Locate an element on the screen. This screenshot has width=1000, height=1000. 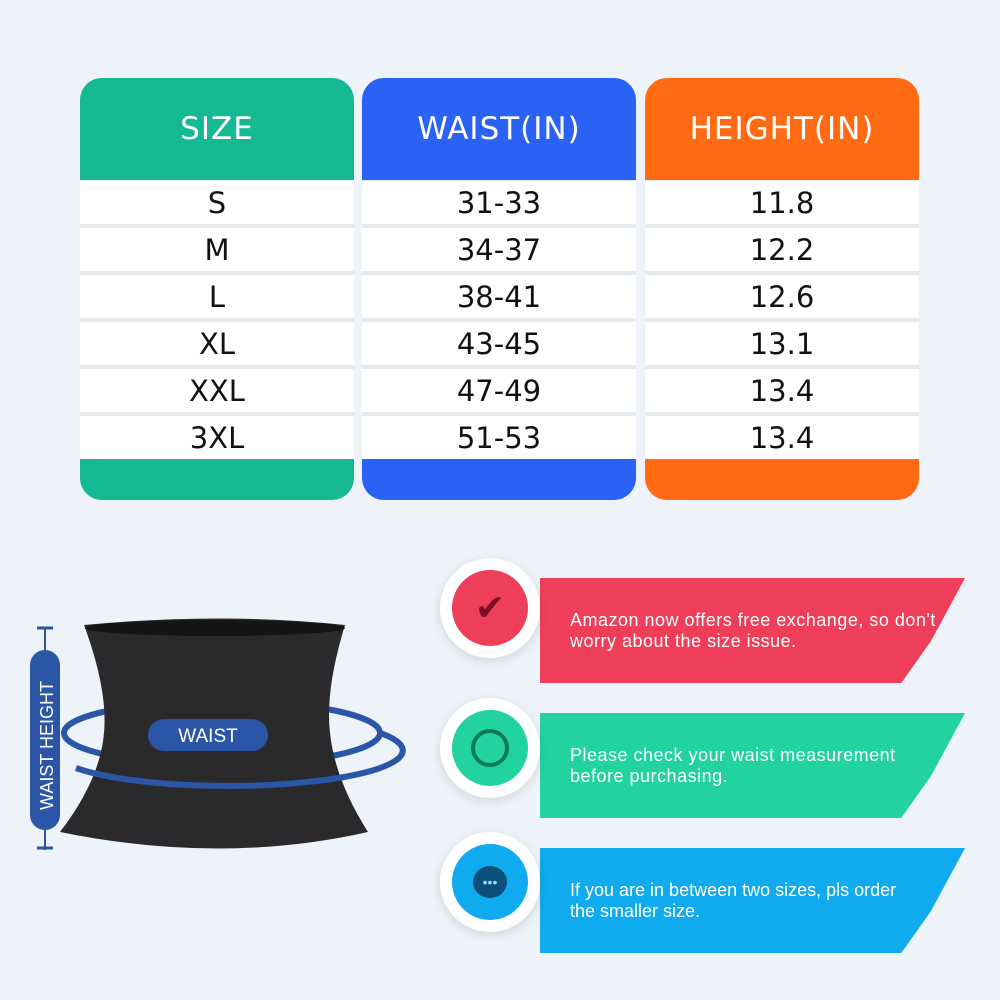
cell-size: XXL is located at coordinates (217, 390).